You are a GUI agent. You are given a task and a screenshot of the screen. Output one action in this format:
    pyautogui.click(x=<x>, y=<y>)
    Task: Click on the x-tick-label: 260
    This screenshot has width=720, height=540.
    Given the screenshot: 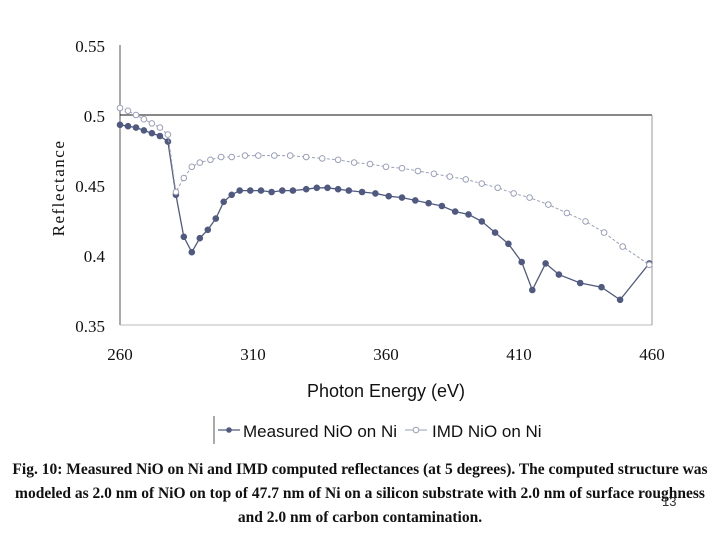 What is the action you would take?
    pyautogui.click(x=120, y=354)
    